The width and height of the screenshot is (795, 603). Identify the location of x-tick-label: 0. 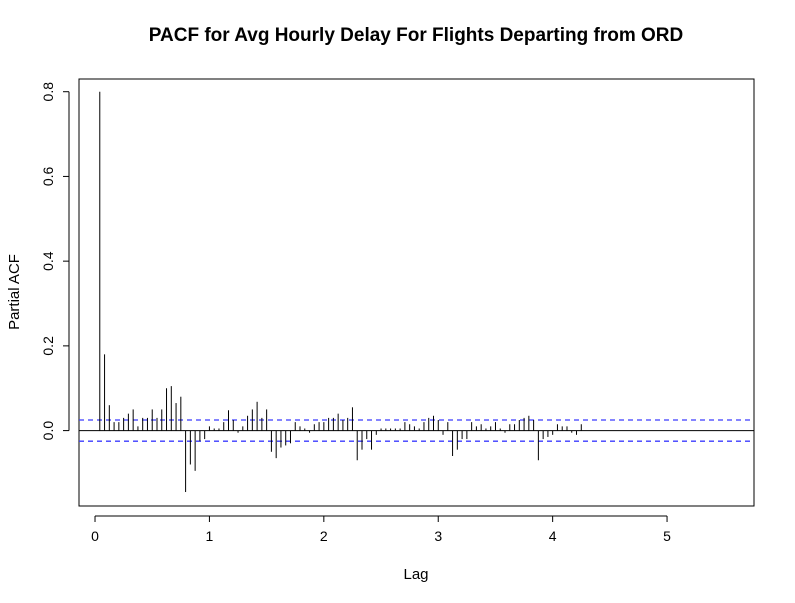
(95, 536).